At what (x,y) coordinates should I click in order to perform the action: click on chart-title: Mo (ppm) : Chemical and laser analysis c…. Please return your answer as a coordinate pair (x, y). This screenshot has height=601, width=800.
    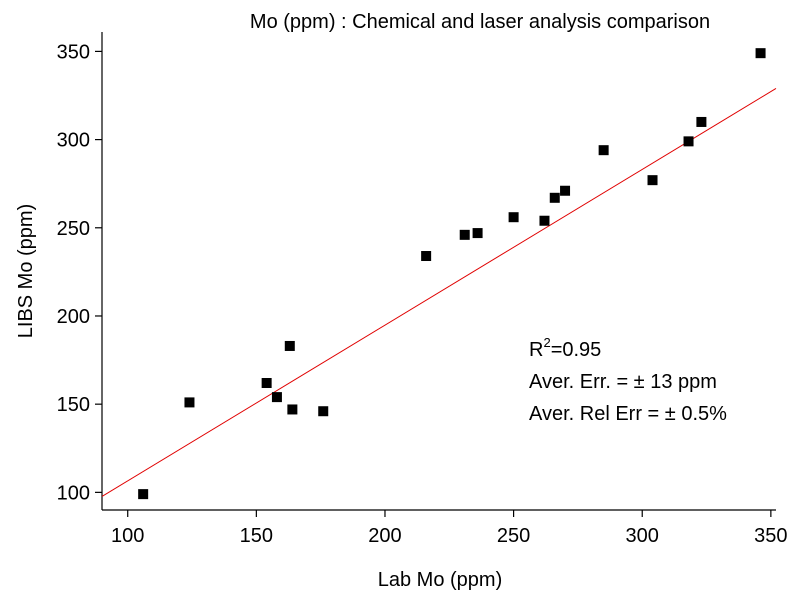
    Looking at the image, I should click on (480, 22).